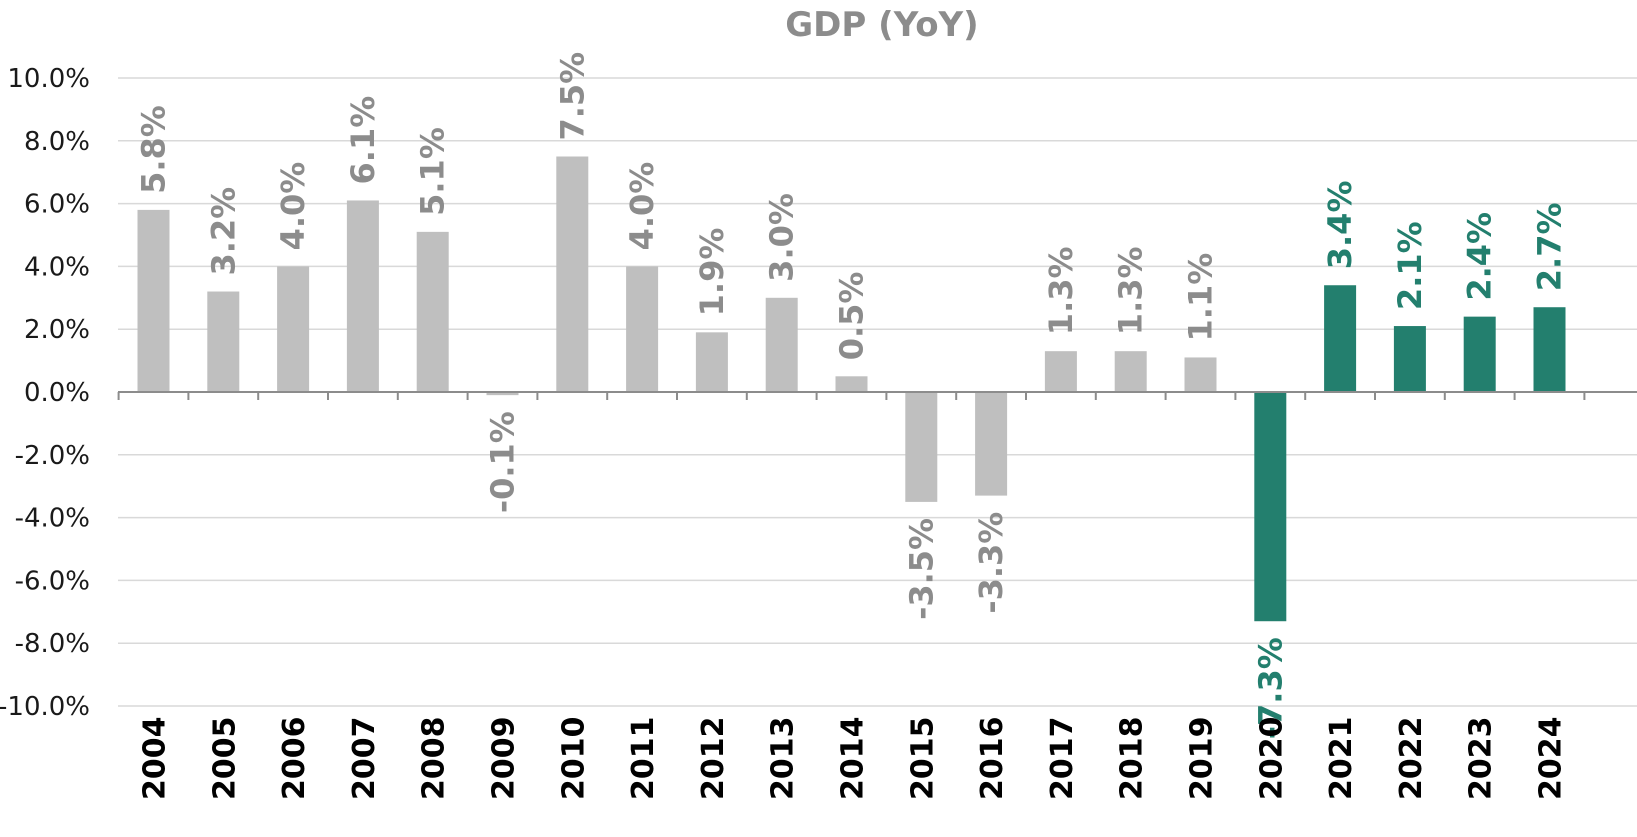 The width and height of the screenshot is (1637, 837). I want to click on data-label-2006: 4.0%, so click(293, 206).